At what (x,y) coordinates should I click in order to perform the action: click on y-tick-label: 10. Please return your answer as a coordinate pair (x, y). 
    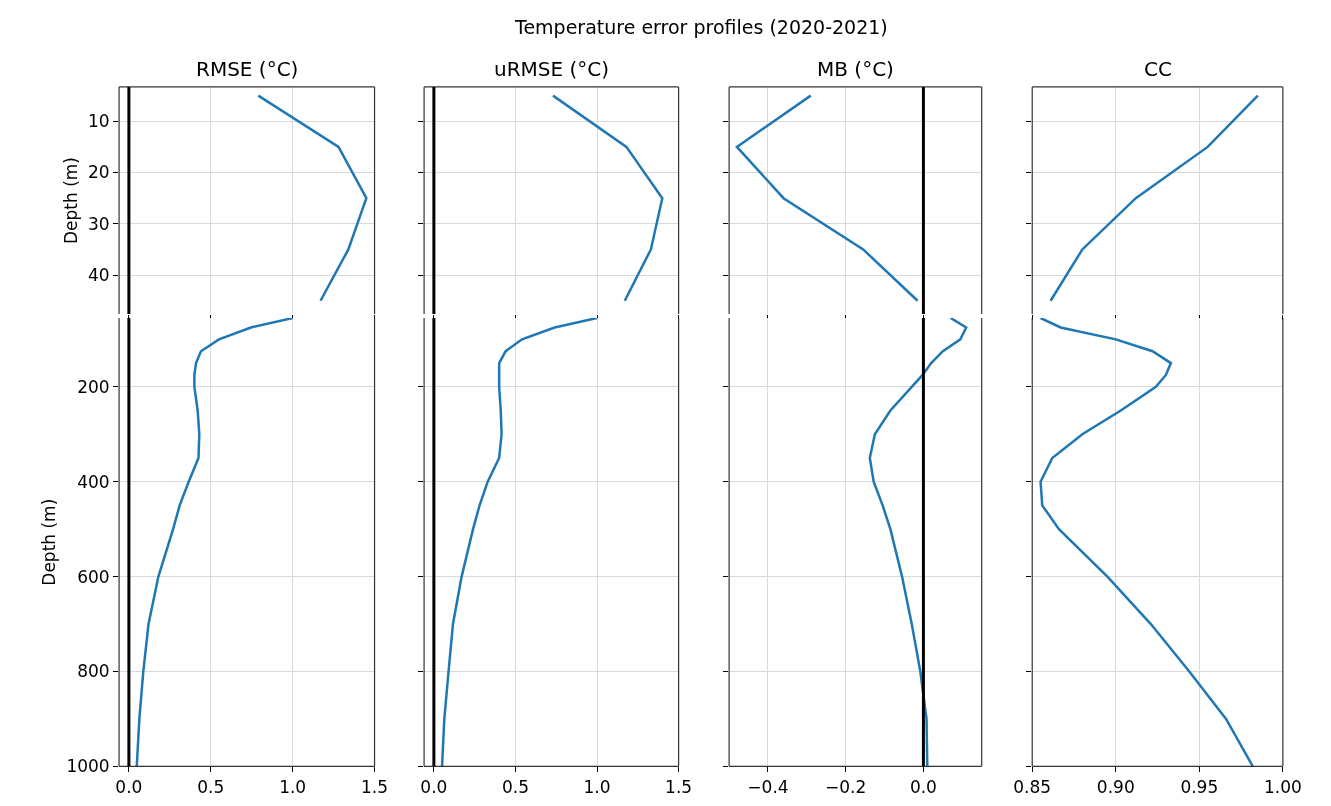
    Looking at the image, I should click on (99, 121).